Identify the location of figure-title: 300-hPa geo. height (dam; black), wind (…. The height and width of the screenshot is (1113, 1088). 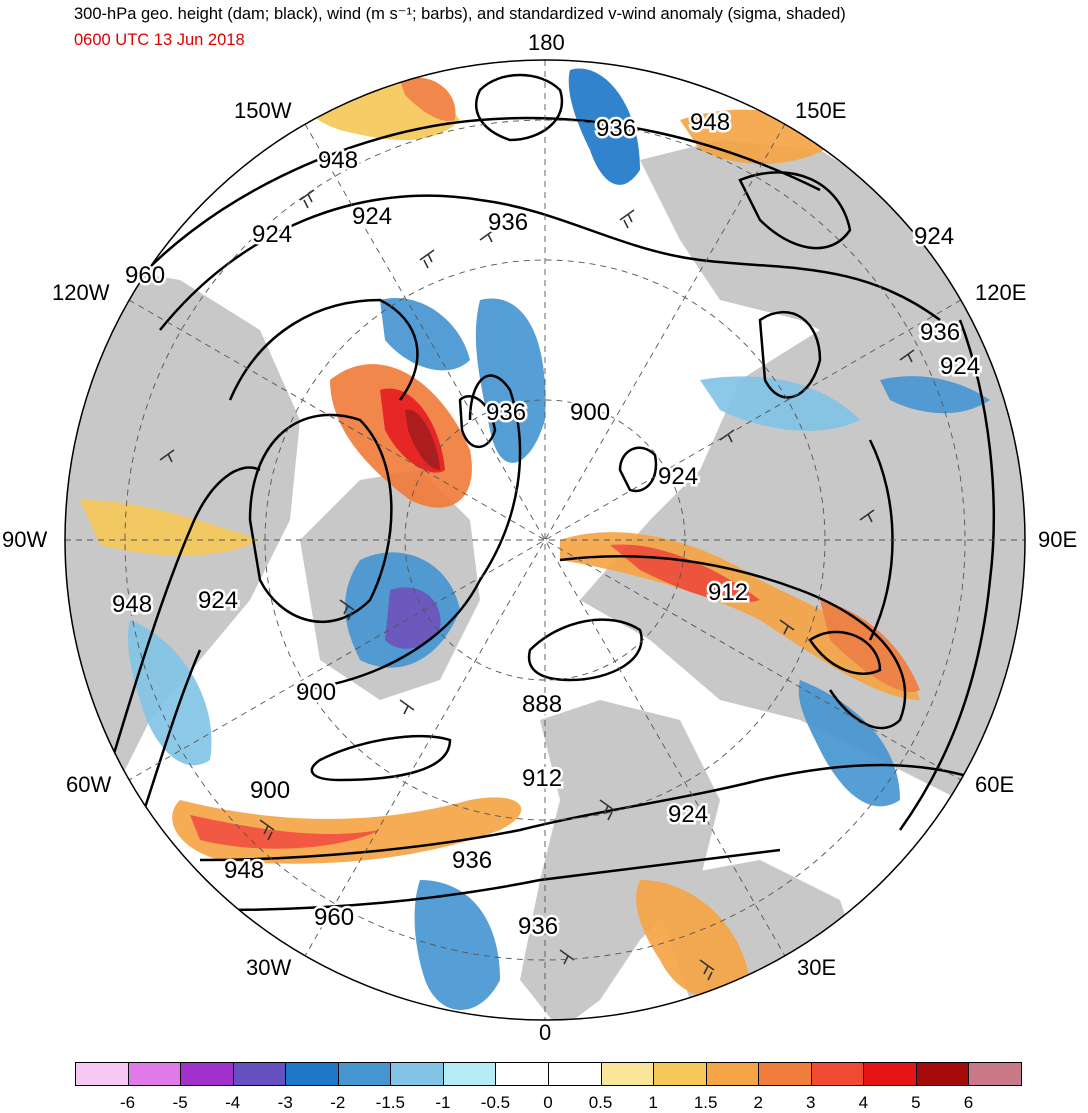
(460, 14).